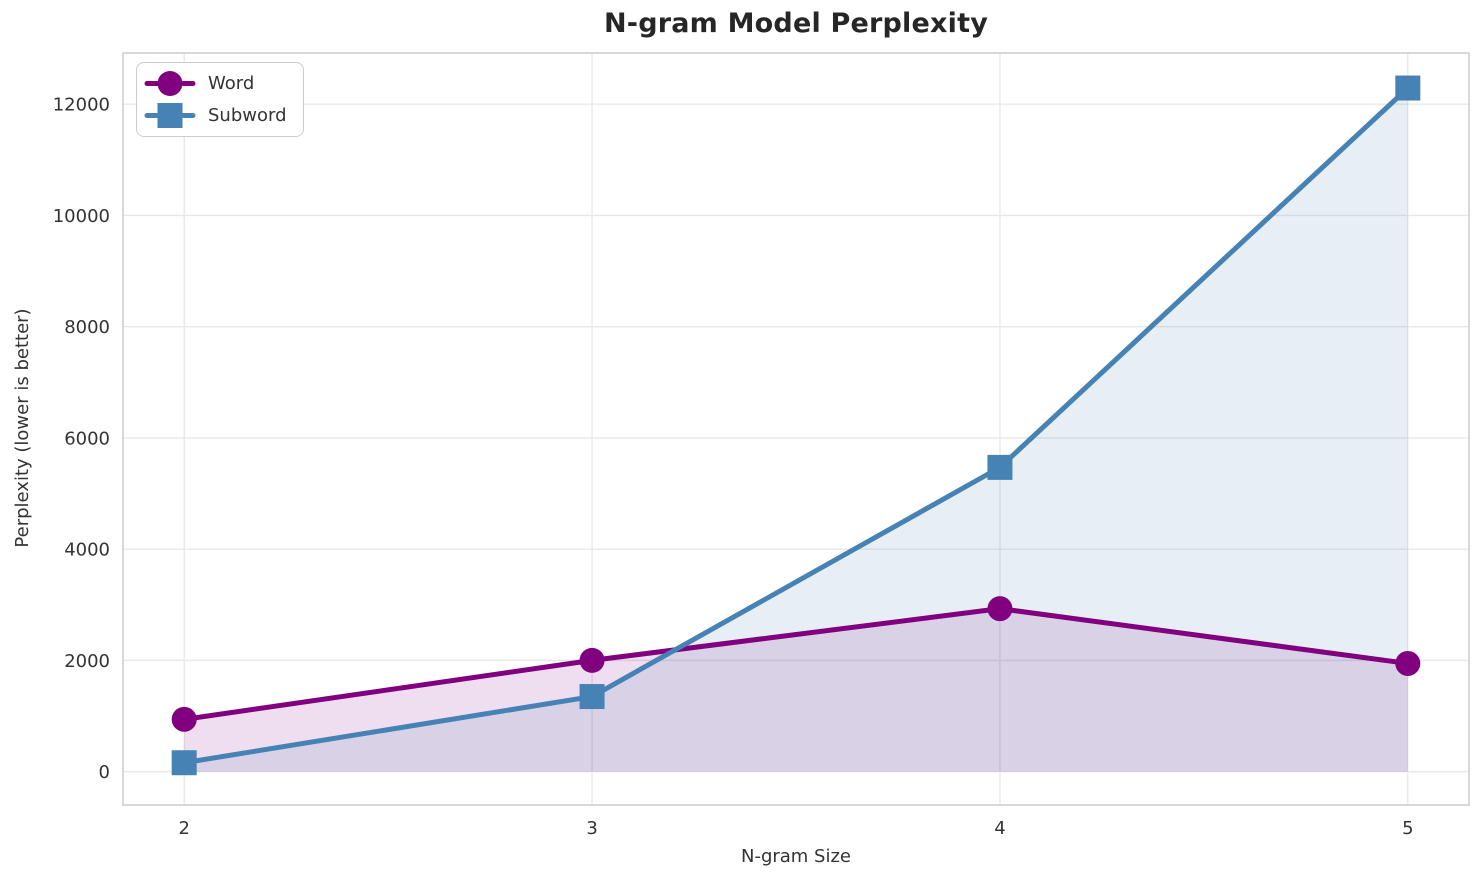 This screenshot has width=1484, height=885. I want to click on x-tick-label: 2, so click(183, 828).